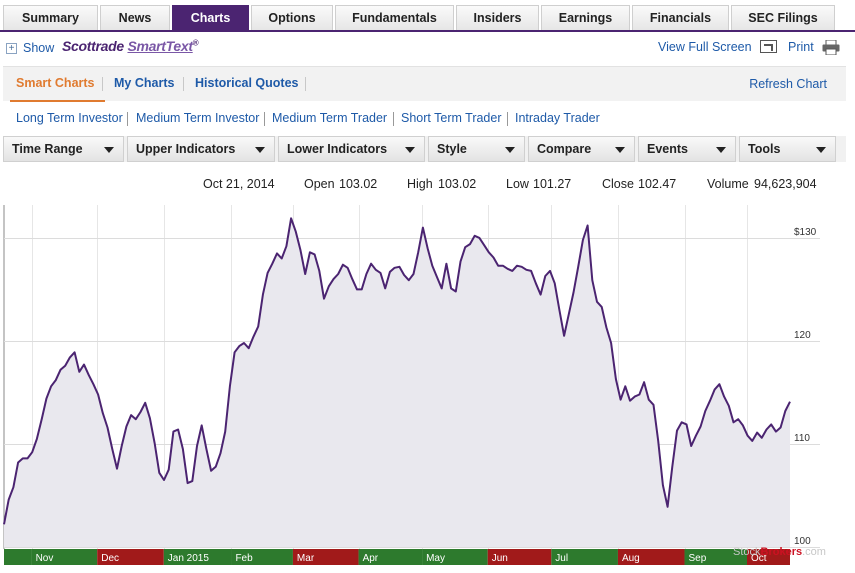 This screenshot has width=855, height=573. I want to click on stockbrokers-watermark: StockBrokers.com, so click(779, 552).